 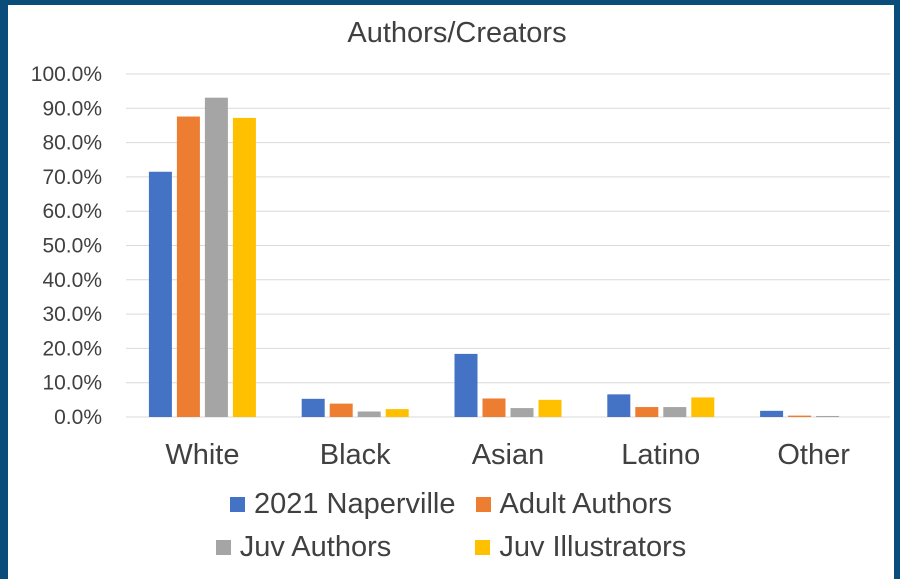 I want to click on bar-other-2021-naperville, so click(x=772, y=413).